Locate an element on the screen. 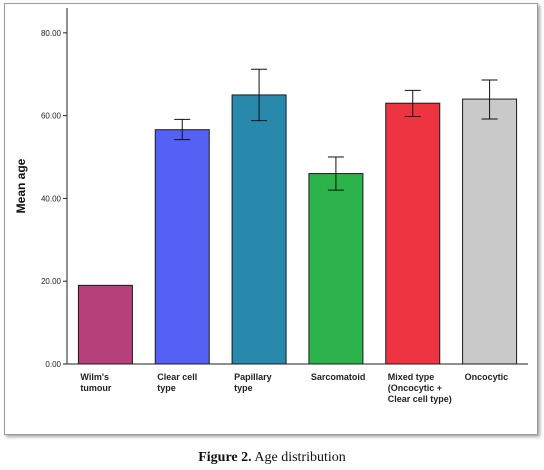 The width and height of the screenshot is (544, 470). x-category-label: Sarcomatoid is located at coordinates (338, 377).